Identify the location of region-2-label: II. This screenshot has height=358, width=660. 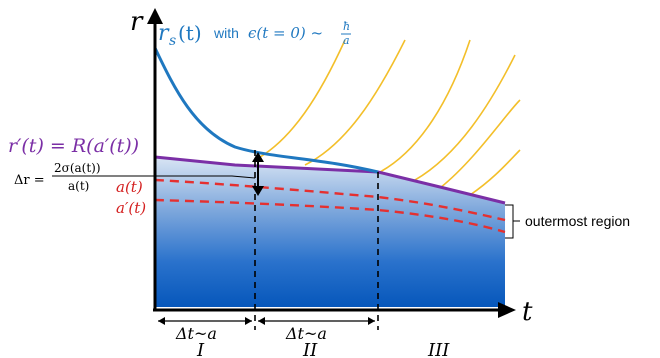
(310, 349).